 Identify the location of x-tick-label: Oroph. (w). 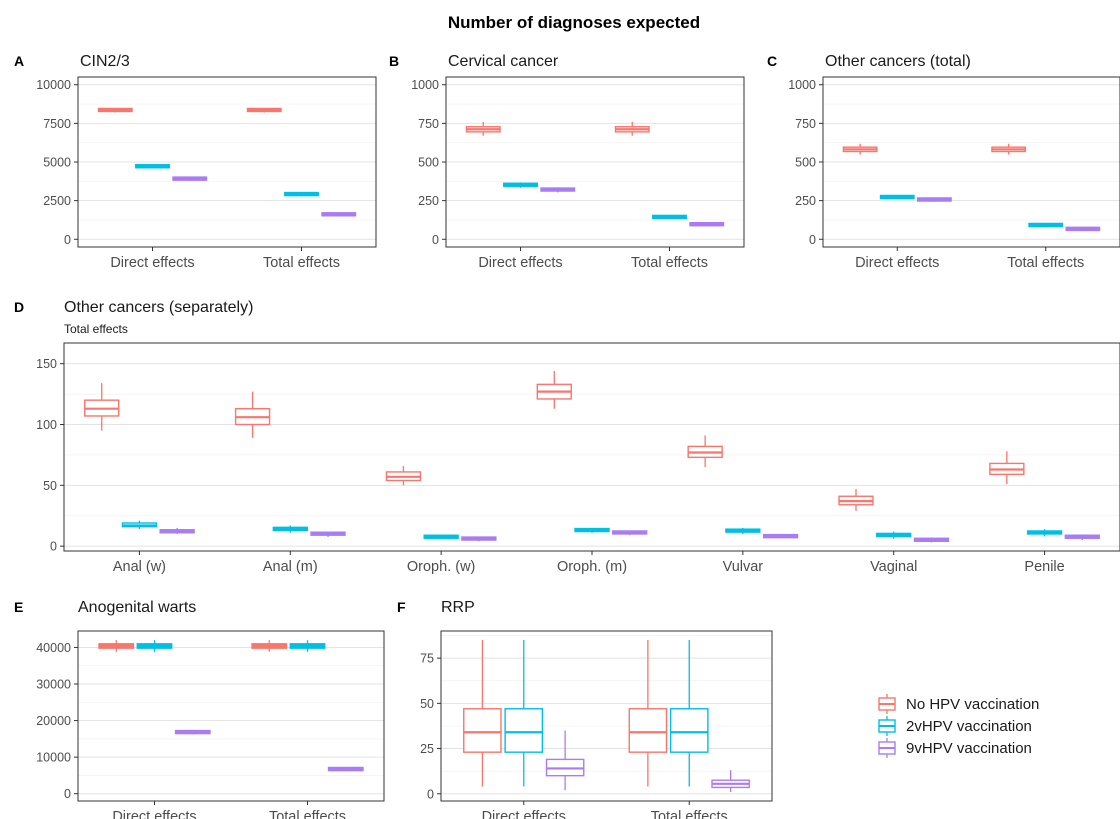
(441, 567).